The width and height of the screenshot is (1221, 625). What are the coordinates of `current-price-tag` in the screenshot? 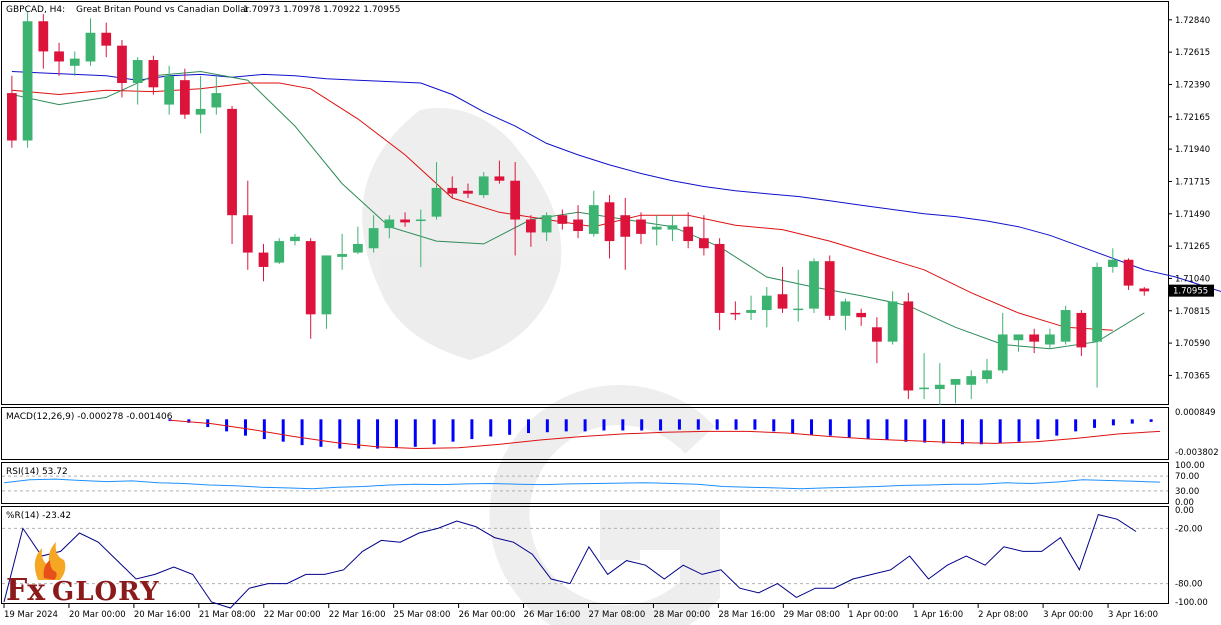 It's located at (1191, 290).